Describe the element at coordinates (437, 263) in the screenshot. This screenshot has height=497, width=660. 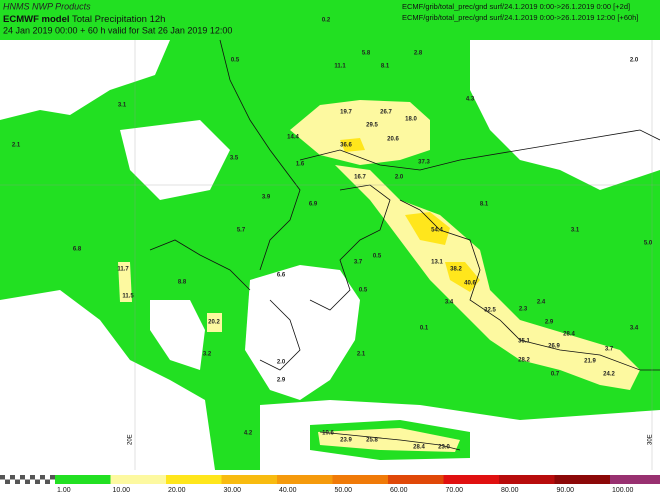
I see `value-label: 13.1` at that location.